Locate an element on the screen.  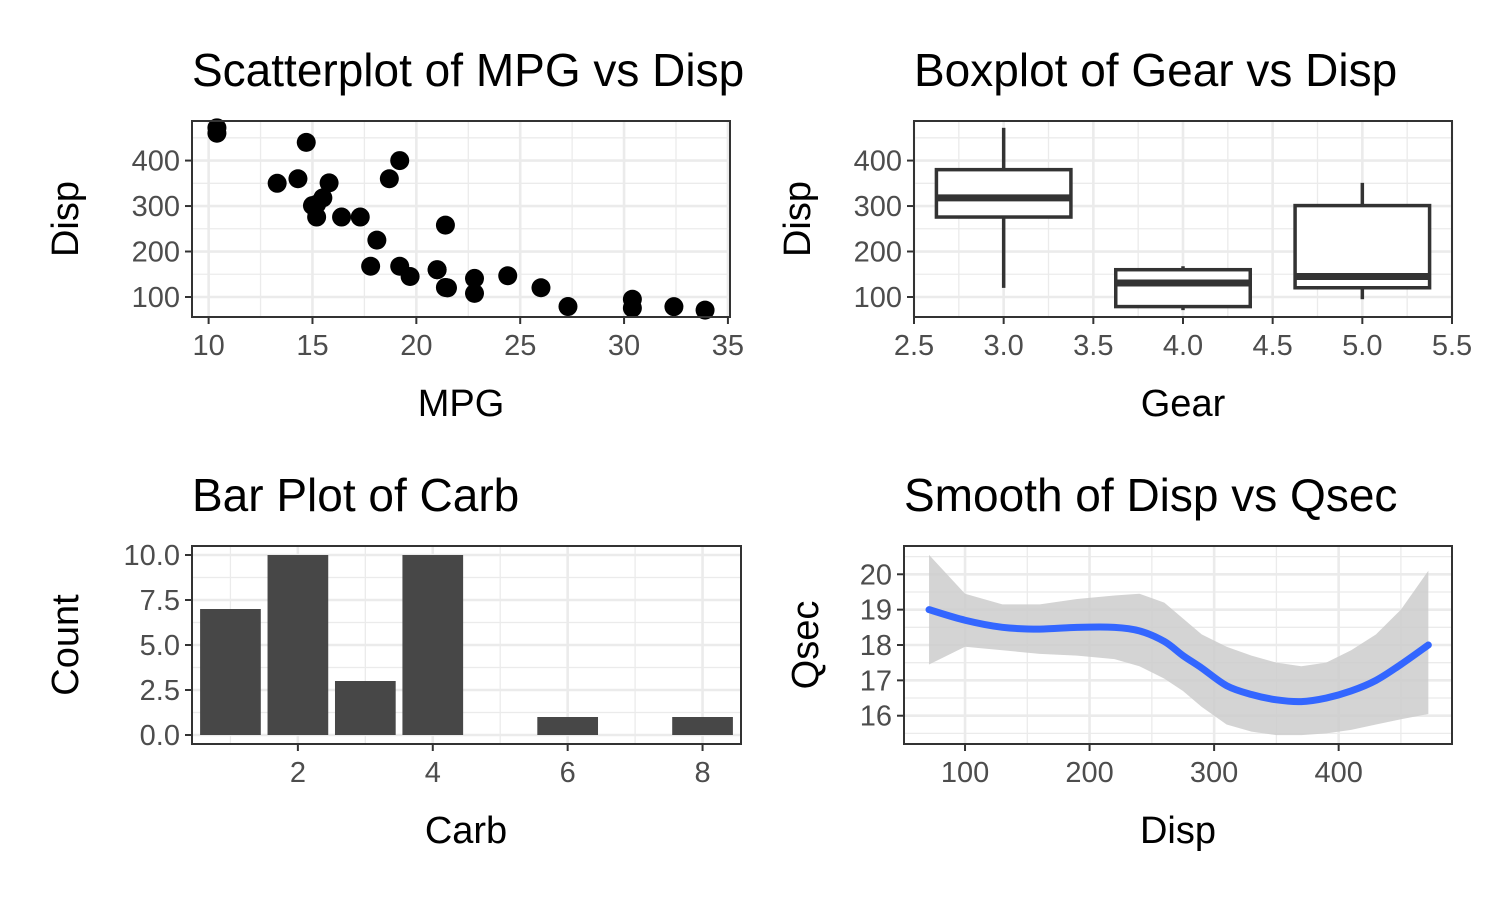
boxplot-y-axis-title: Disp is located at coordinates (798, 219).